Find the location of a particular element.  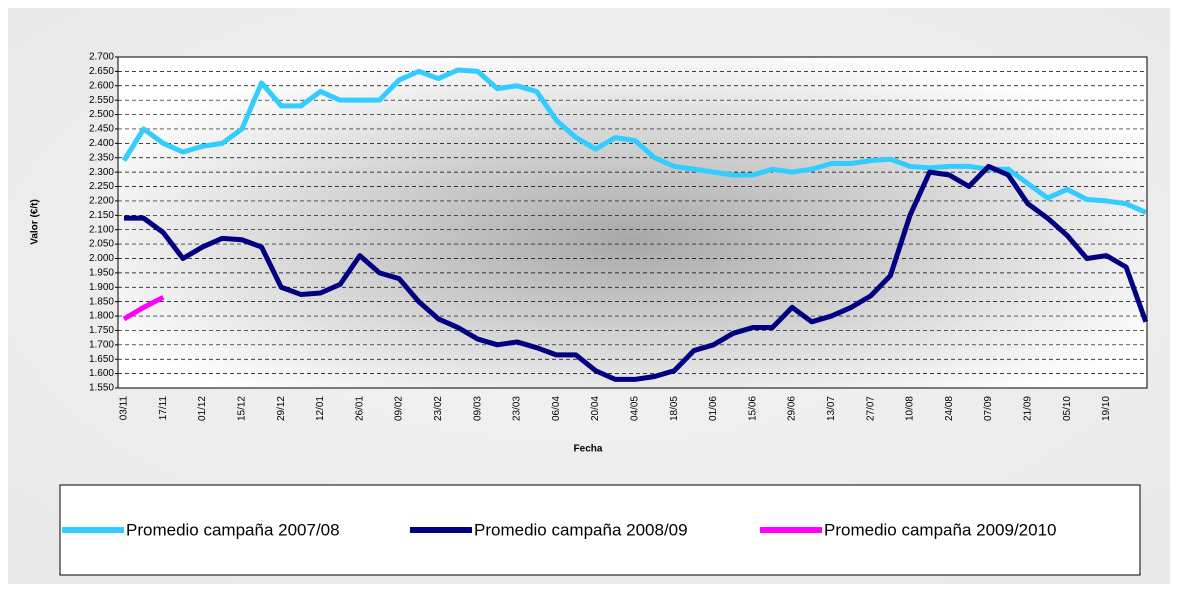

x-tick-label: 23/03 is located at coordinates (517, 408).